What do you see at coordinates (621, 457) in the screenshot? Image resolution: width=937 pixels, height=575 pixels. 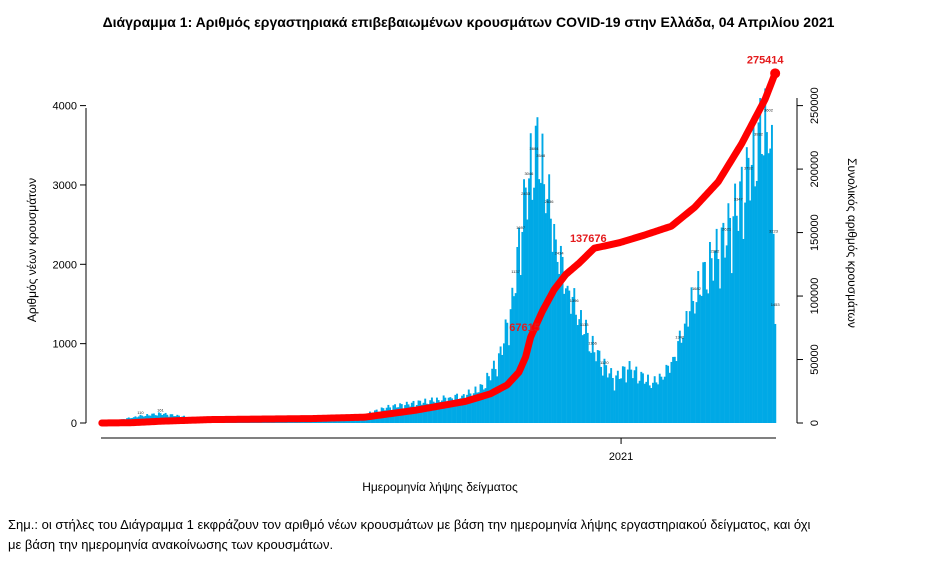 I see `x-tick-label: 2021` at bounding box center [621, 457].